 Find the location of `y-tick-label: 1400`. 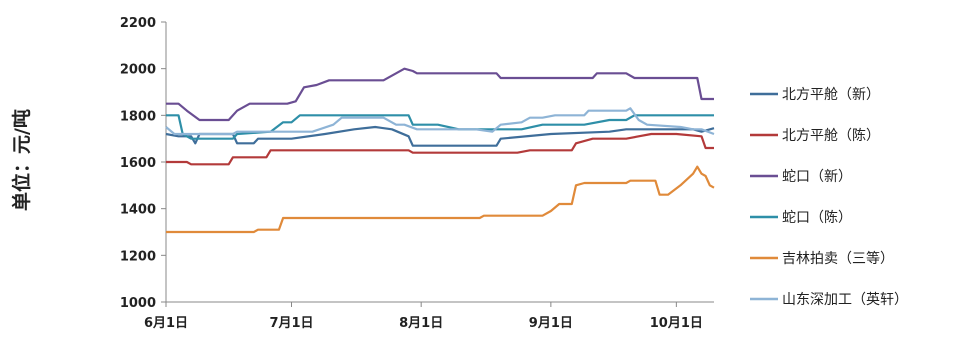

y-tick-label: 1400 is located at coordinates (138, 210).